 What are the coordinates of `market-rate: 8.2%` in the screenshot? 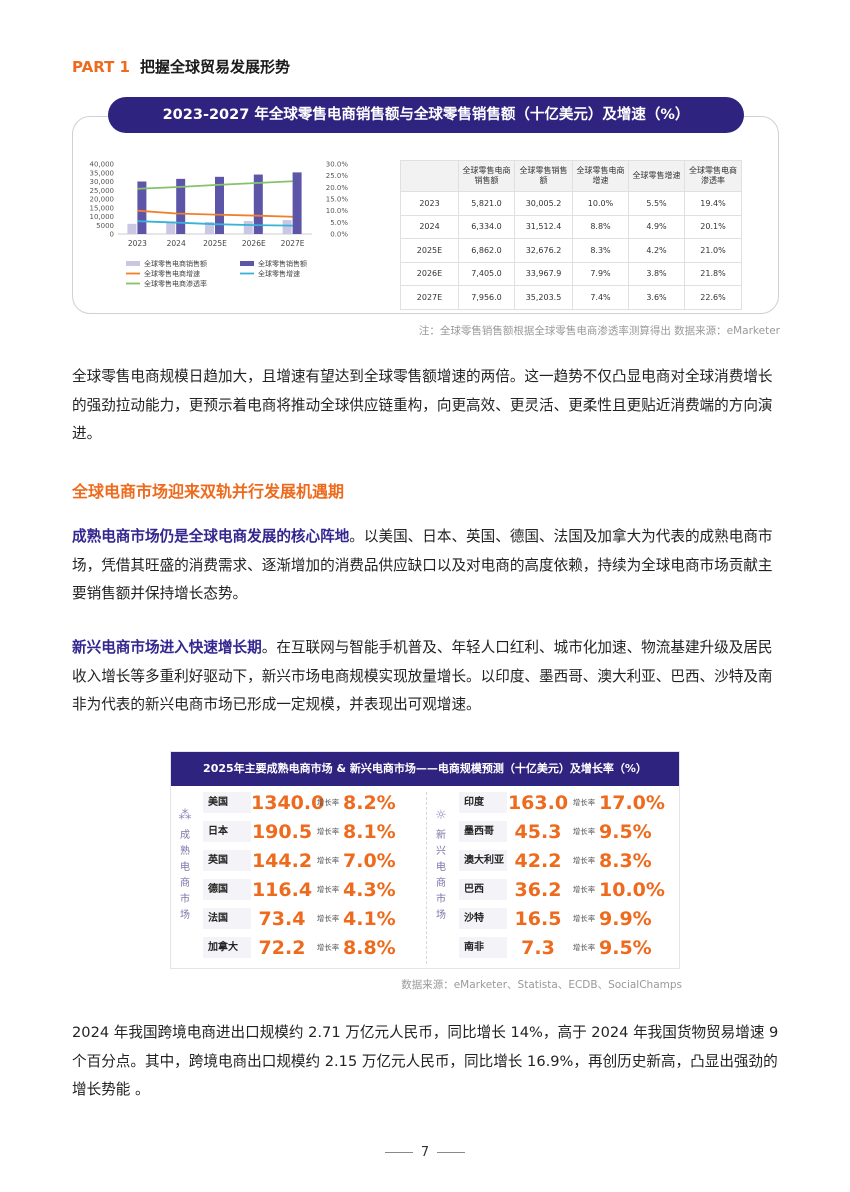 It's located at (369, 802).